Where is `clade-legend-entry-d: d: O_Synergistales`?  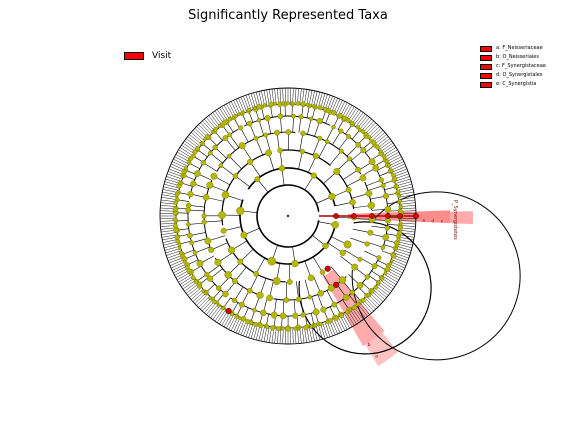
clade-legend-entry-d: d: O_Synergistales is located at coordinates (513, 75).